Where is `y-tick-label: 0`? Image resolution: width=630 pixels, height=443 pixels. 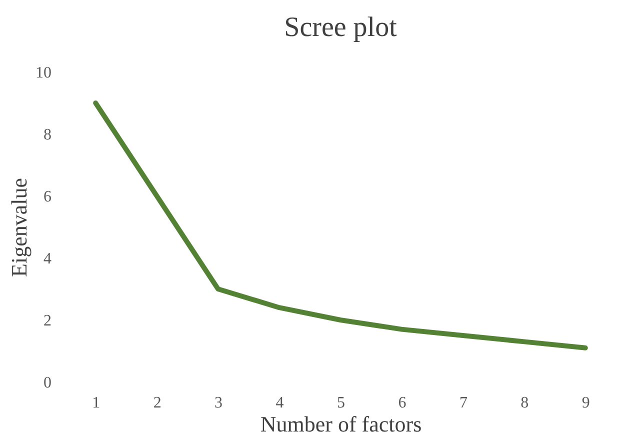 y-tick-label: 0 is located at coordinates (48, 383).